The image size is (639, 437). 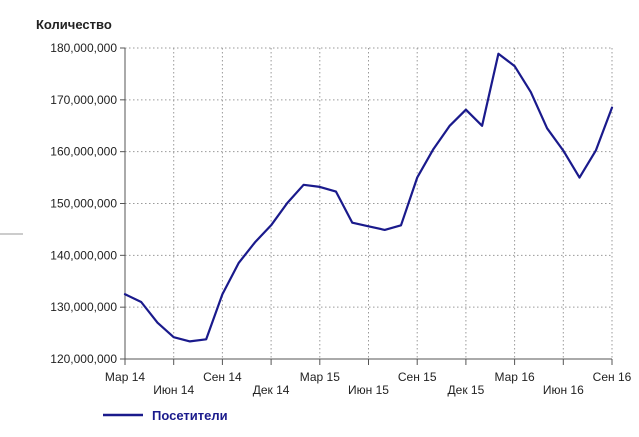 I want to click on y-tick-label: 180,000,000, so click(x=83, y=48).